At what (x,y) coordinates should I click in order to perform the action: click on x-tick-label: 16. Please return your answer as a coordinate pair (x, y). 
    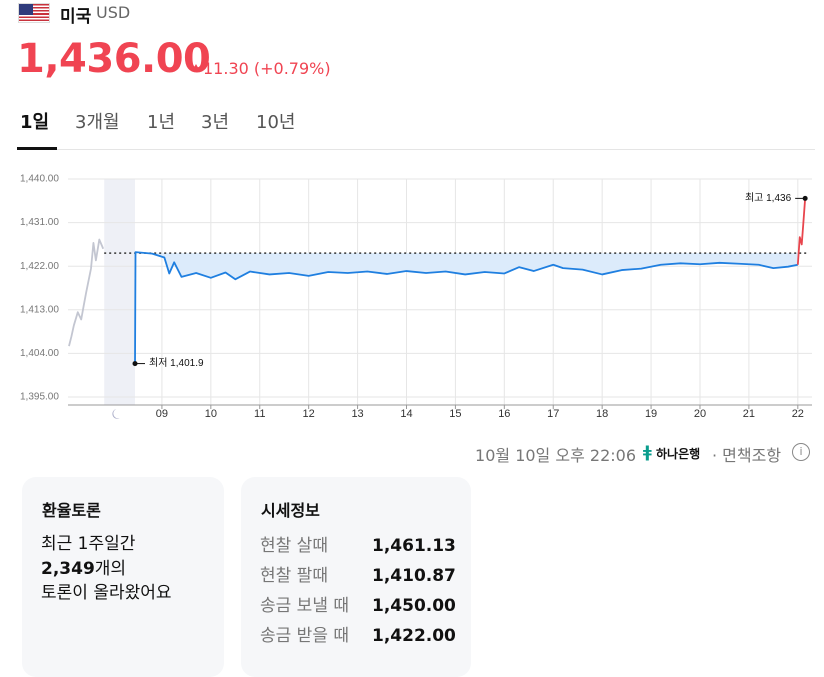
    Looking at the image, I should click on (504, 414).